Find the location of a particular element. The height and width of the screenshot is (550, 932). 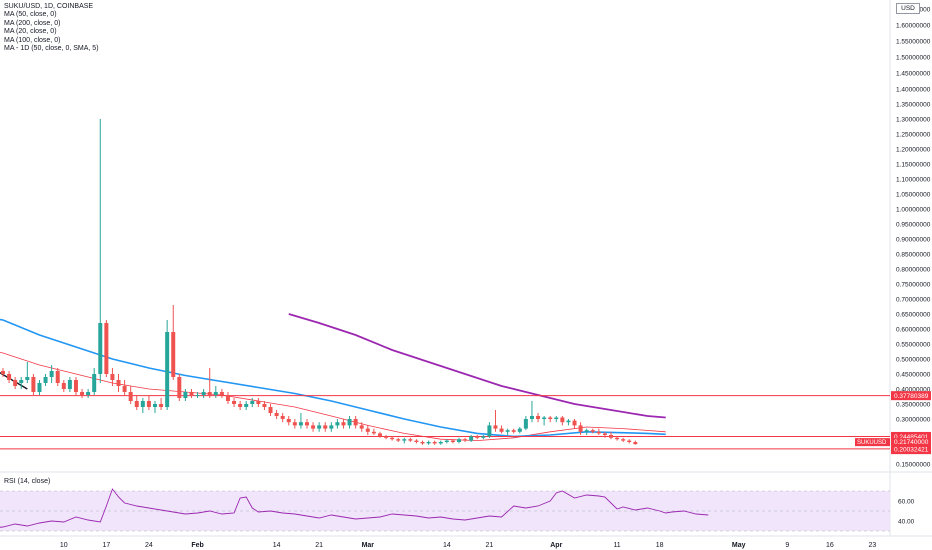

legend-ma-3: MA (20, close, 0) is located at coordinates (30, 32).